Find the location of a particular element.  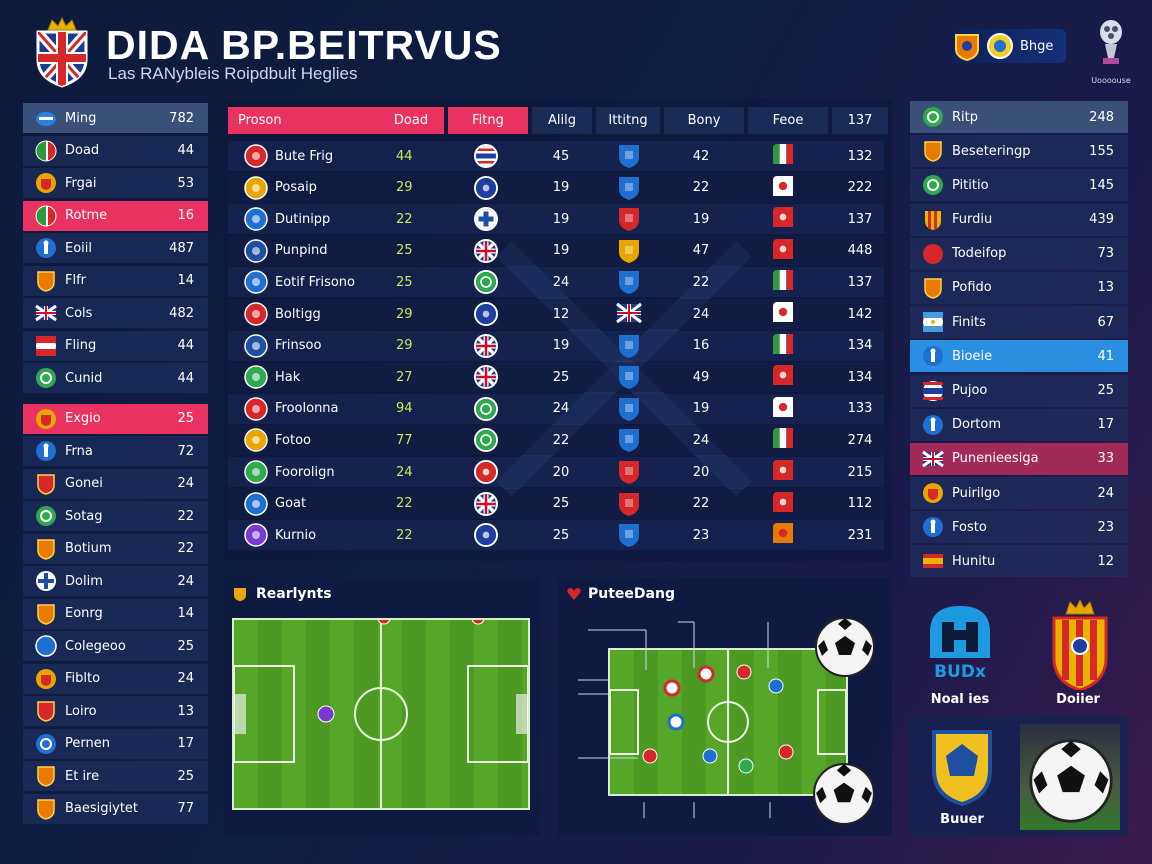

table-row: Hak 27 25 49 134 is located at coordinates (556, 377).